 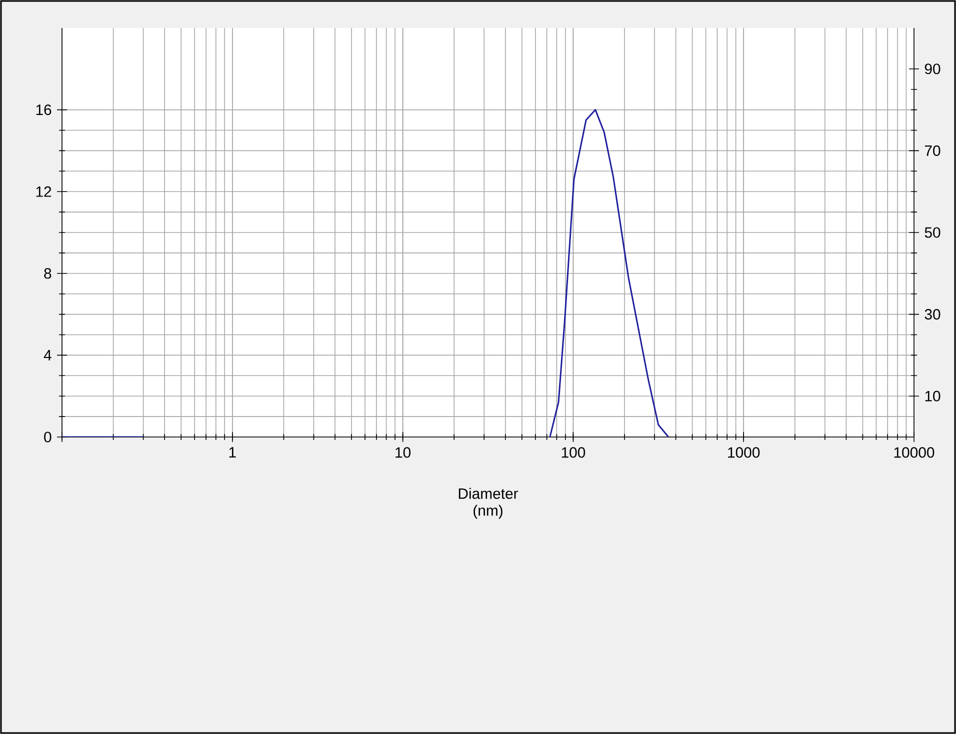 What do you see at coordinates (932, 150) in the screenshot?
I see `y2-tick-label: 70` at bounding box center [932, 150].